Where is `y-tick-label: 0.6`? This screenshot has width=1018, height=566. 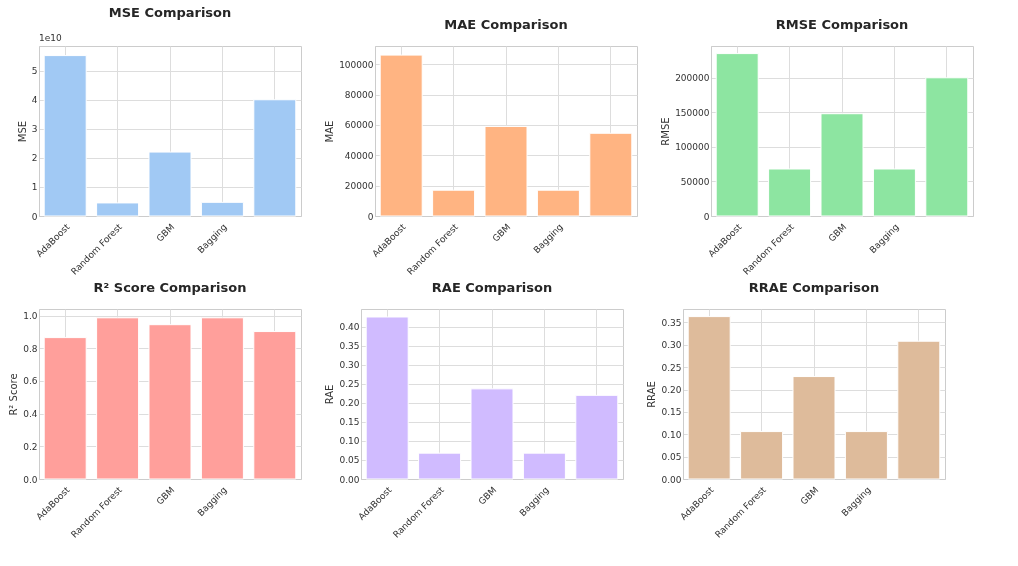
y-tick-label: 0.6 is located at coordinates (30, 381).